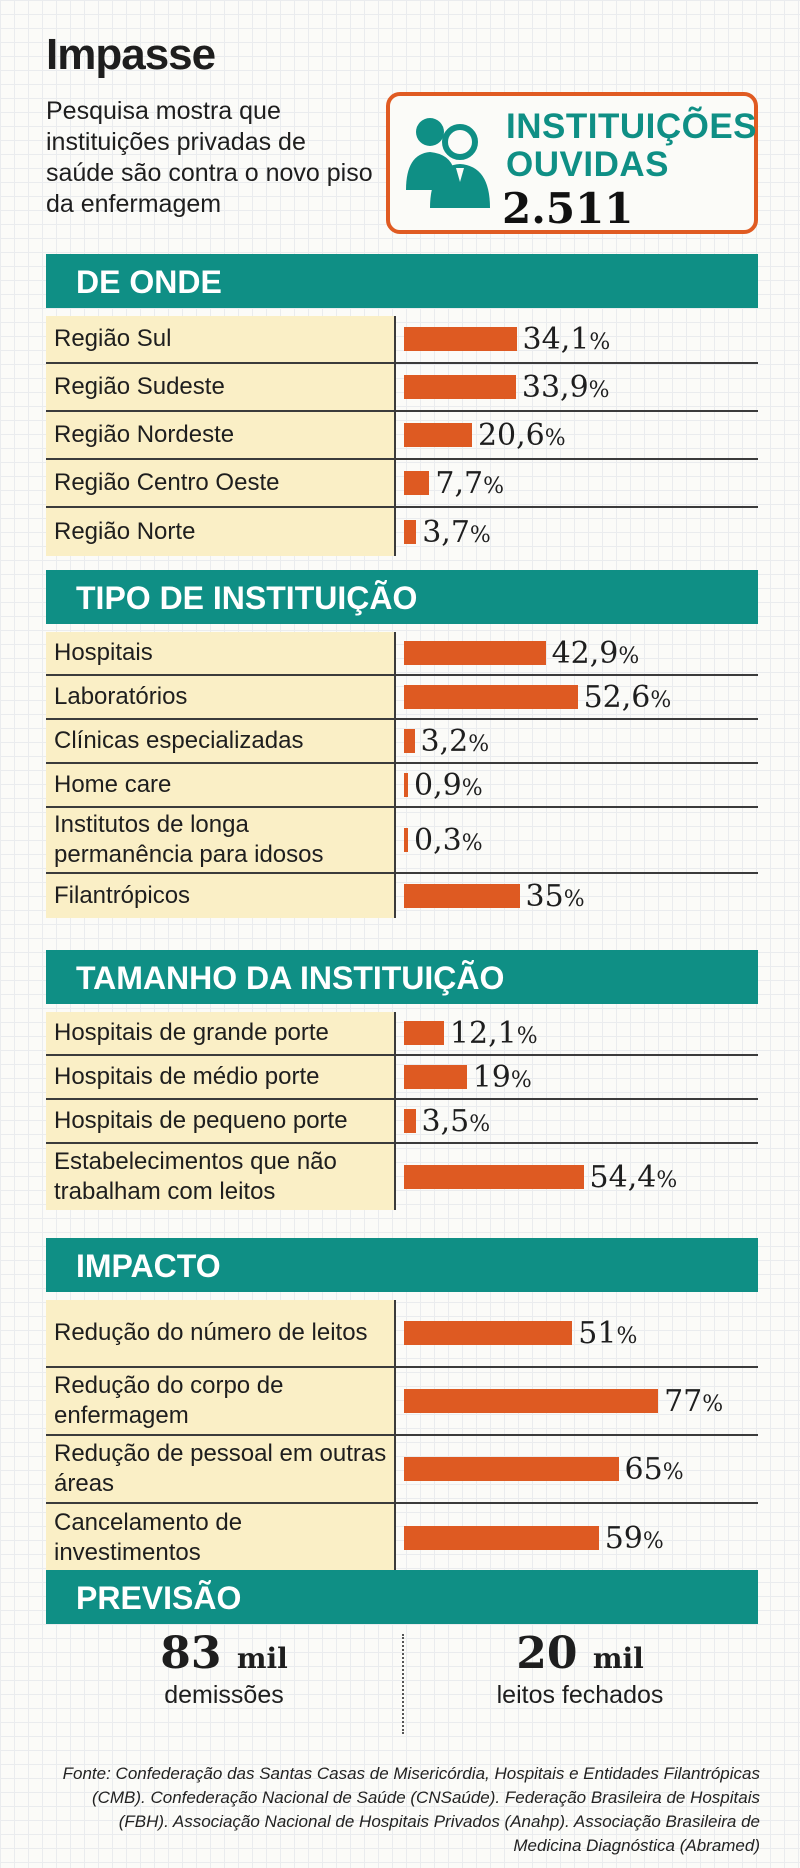 This screenshot has width=800, height=1868. I want to click on bar-value-label: 77%, so click(693, 1401).